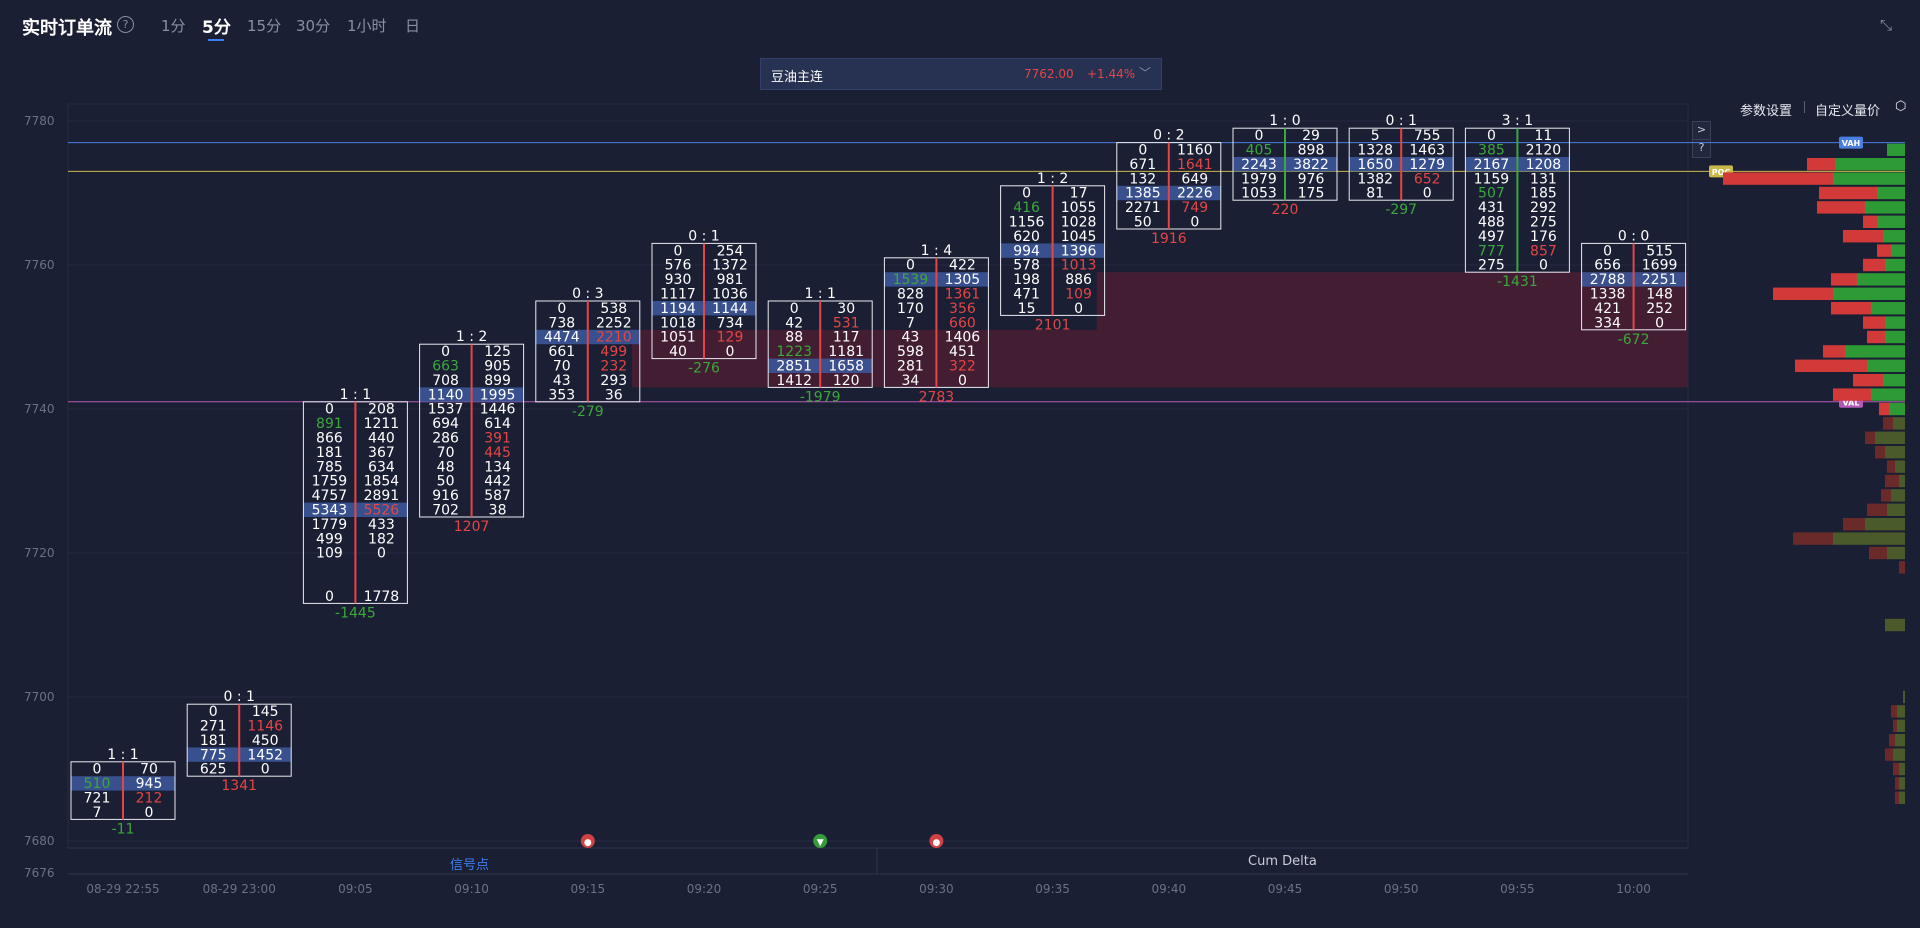 The image size is (1920, 928). I want to click on bid-volume: 721, so click(97, 799).